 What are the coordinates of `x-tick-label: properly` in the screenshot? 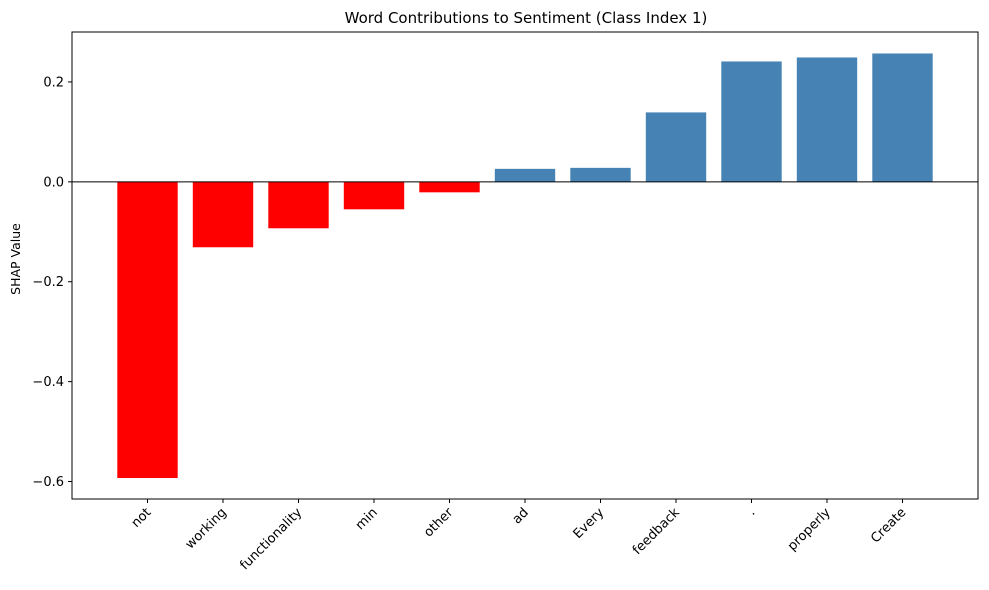 It's located at (809, 529).